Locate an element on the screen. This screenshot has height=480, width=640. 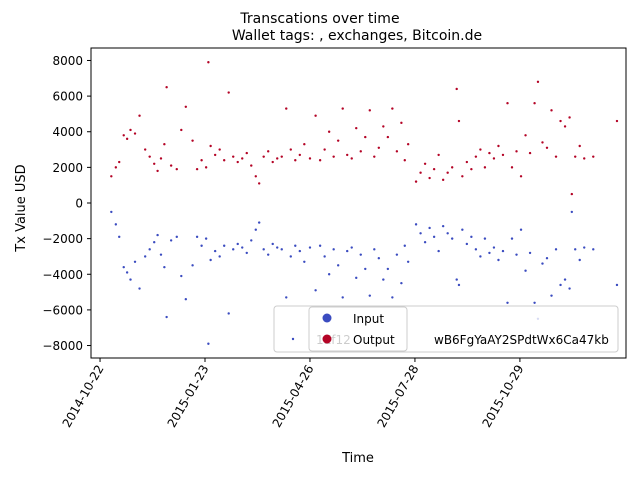
x-tick-label: 2015-10-29 is located at coordinates (503, 396).